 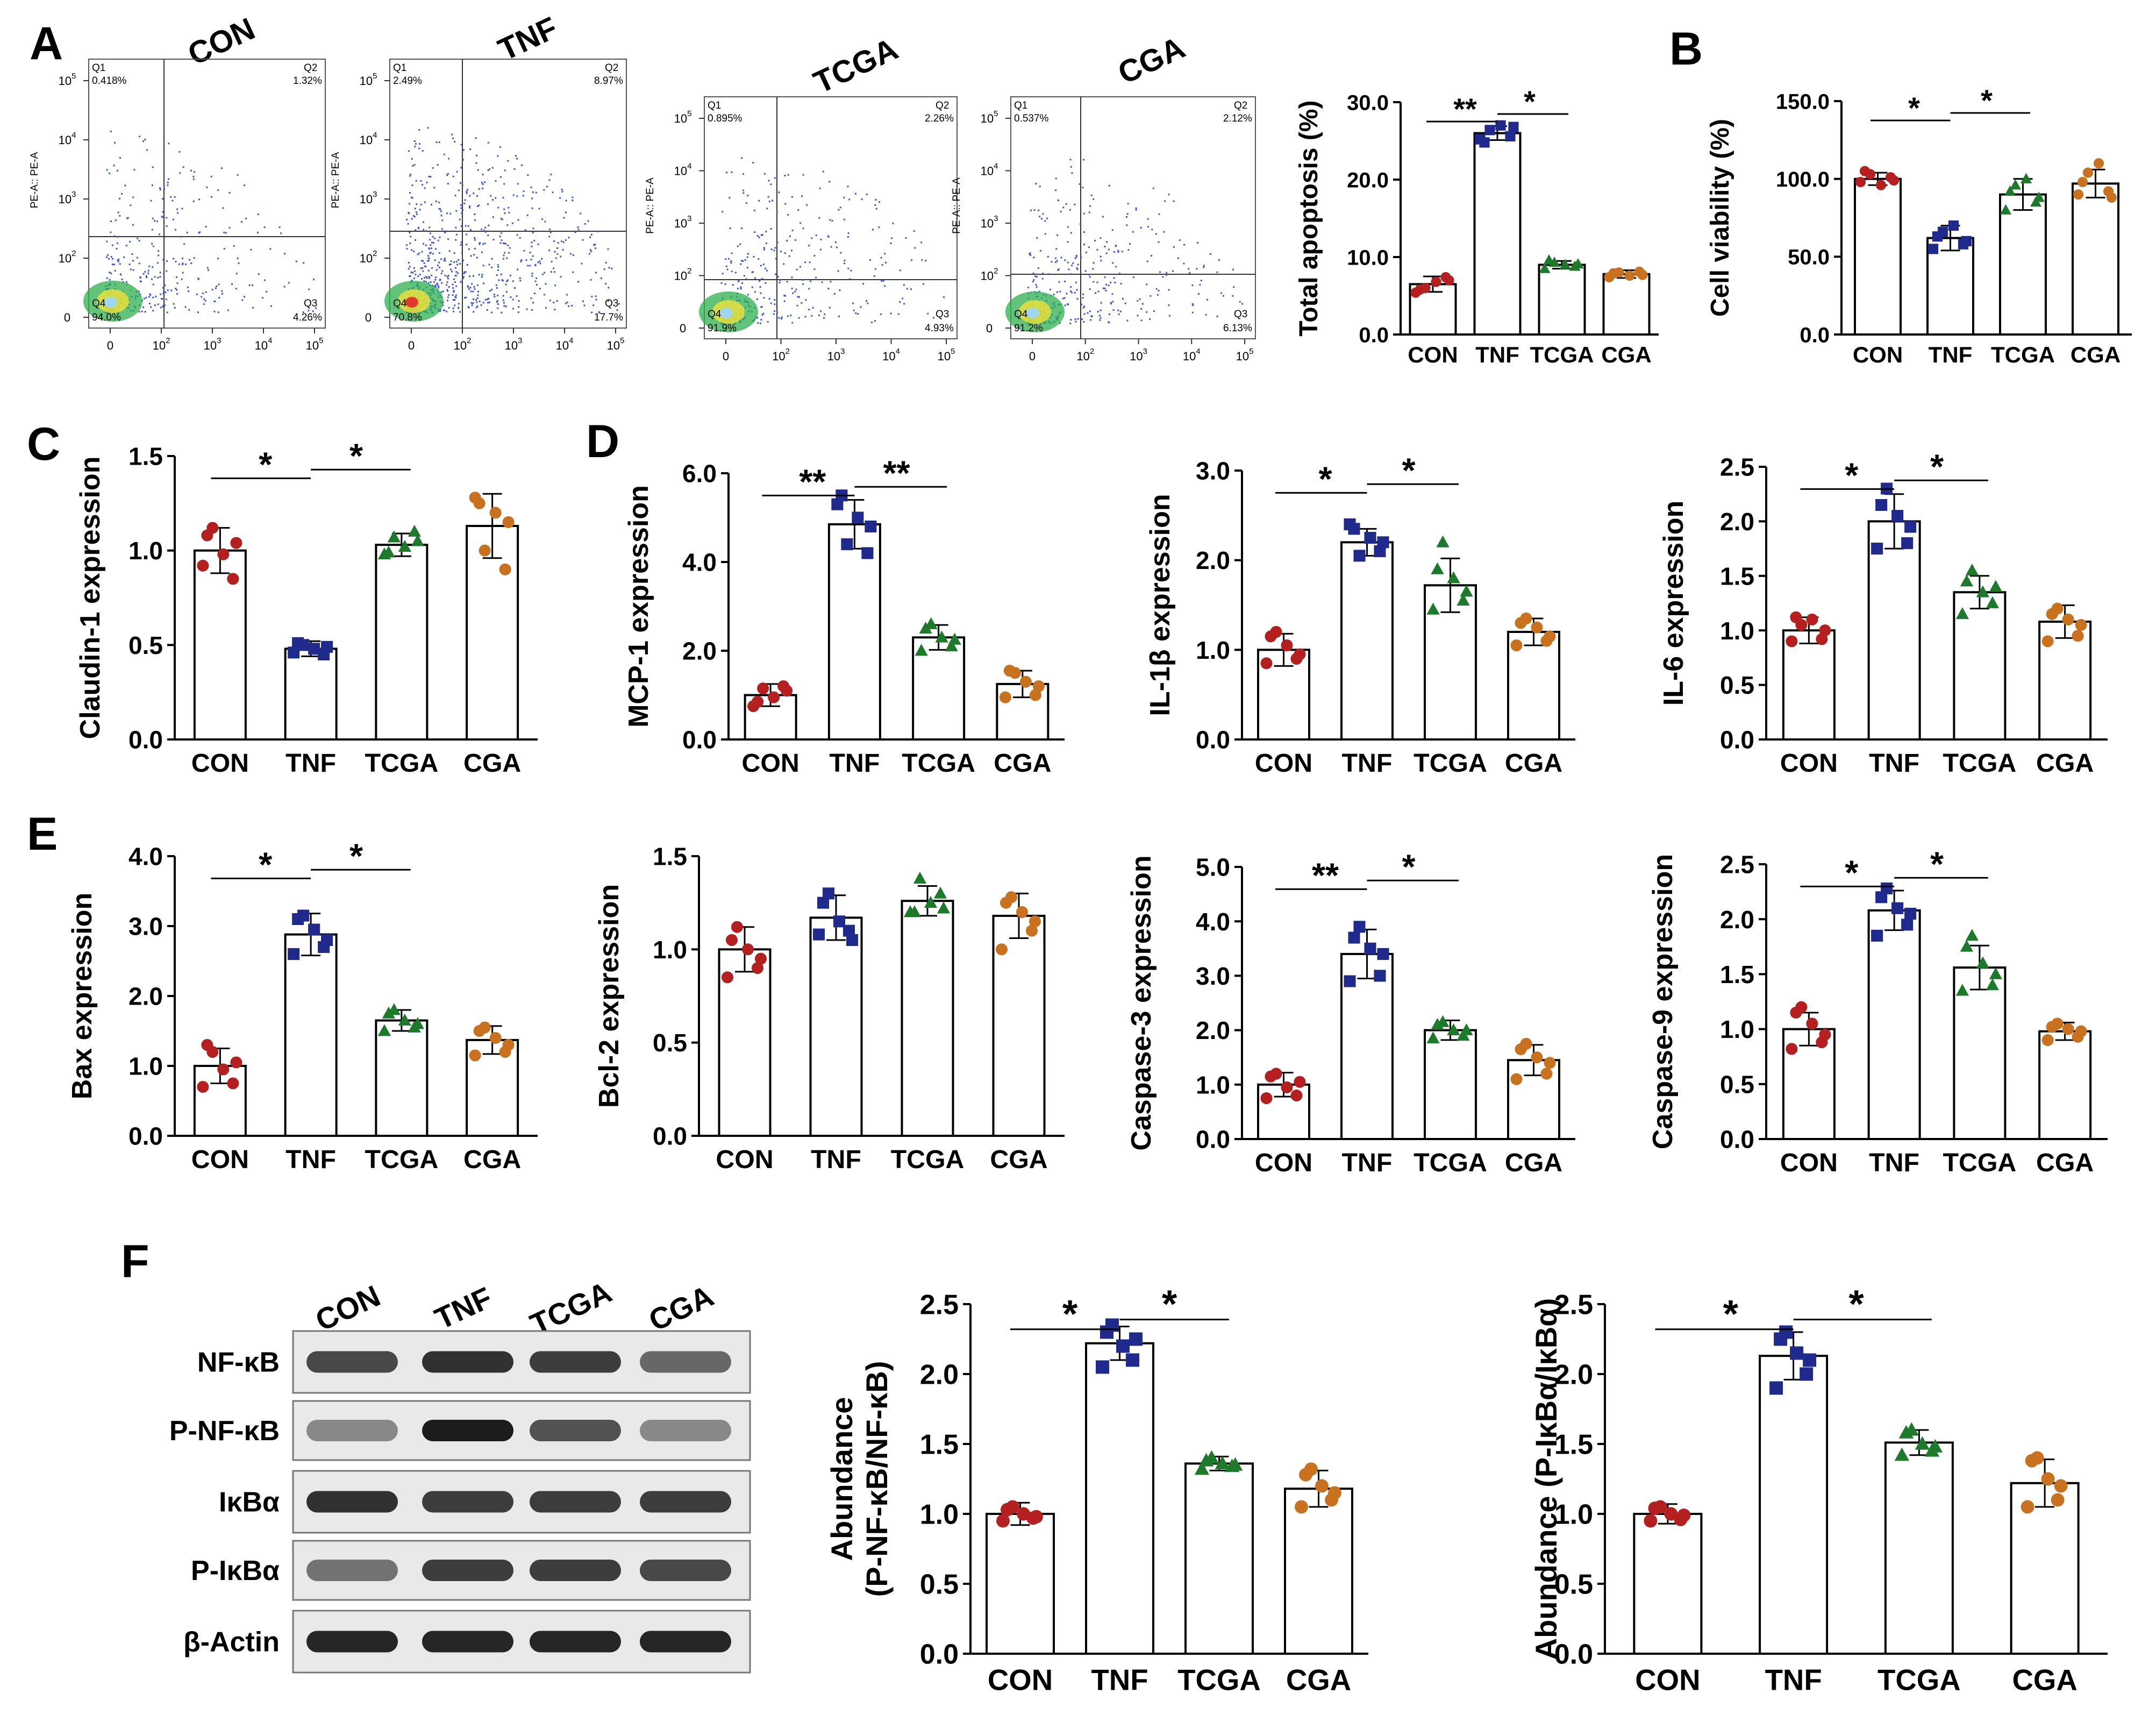 I want to click on flow-q1-value: 0.895%, so click(x=725, y=118).